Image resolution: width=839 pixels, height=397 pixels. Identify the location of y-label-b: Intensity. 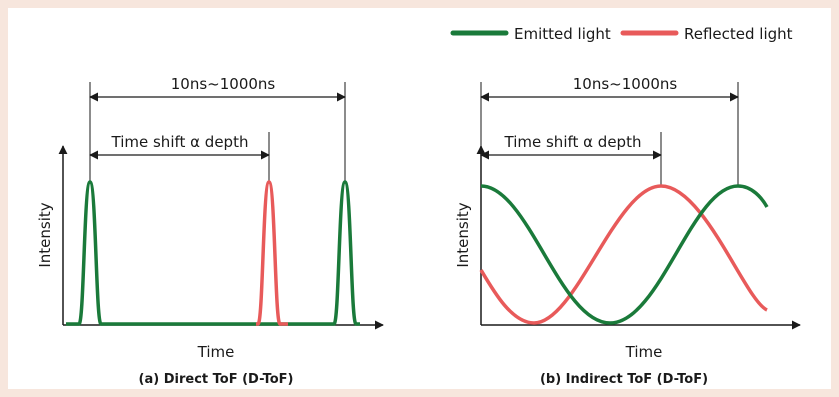
(463, 234).